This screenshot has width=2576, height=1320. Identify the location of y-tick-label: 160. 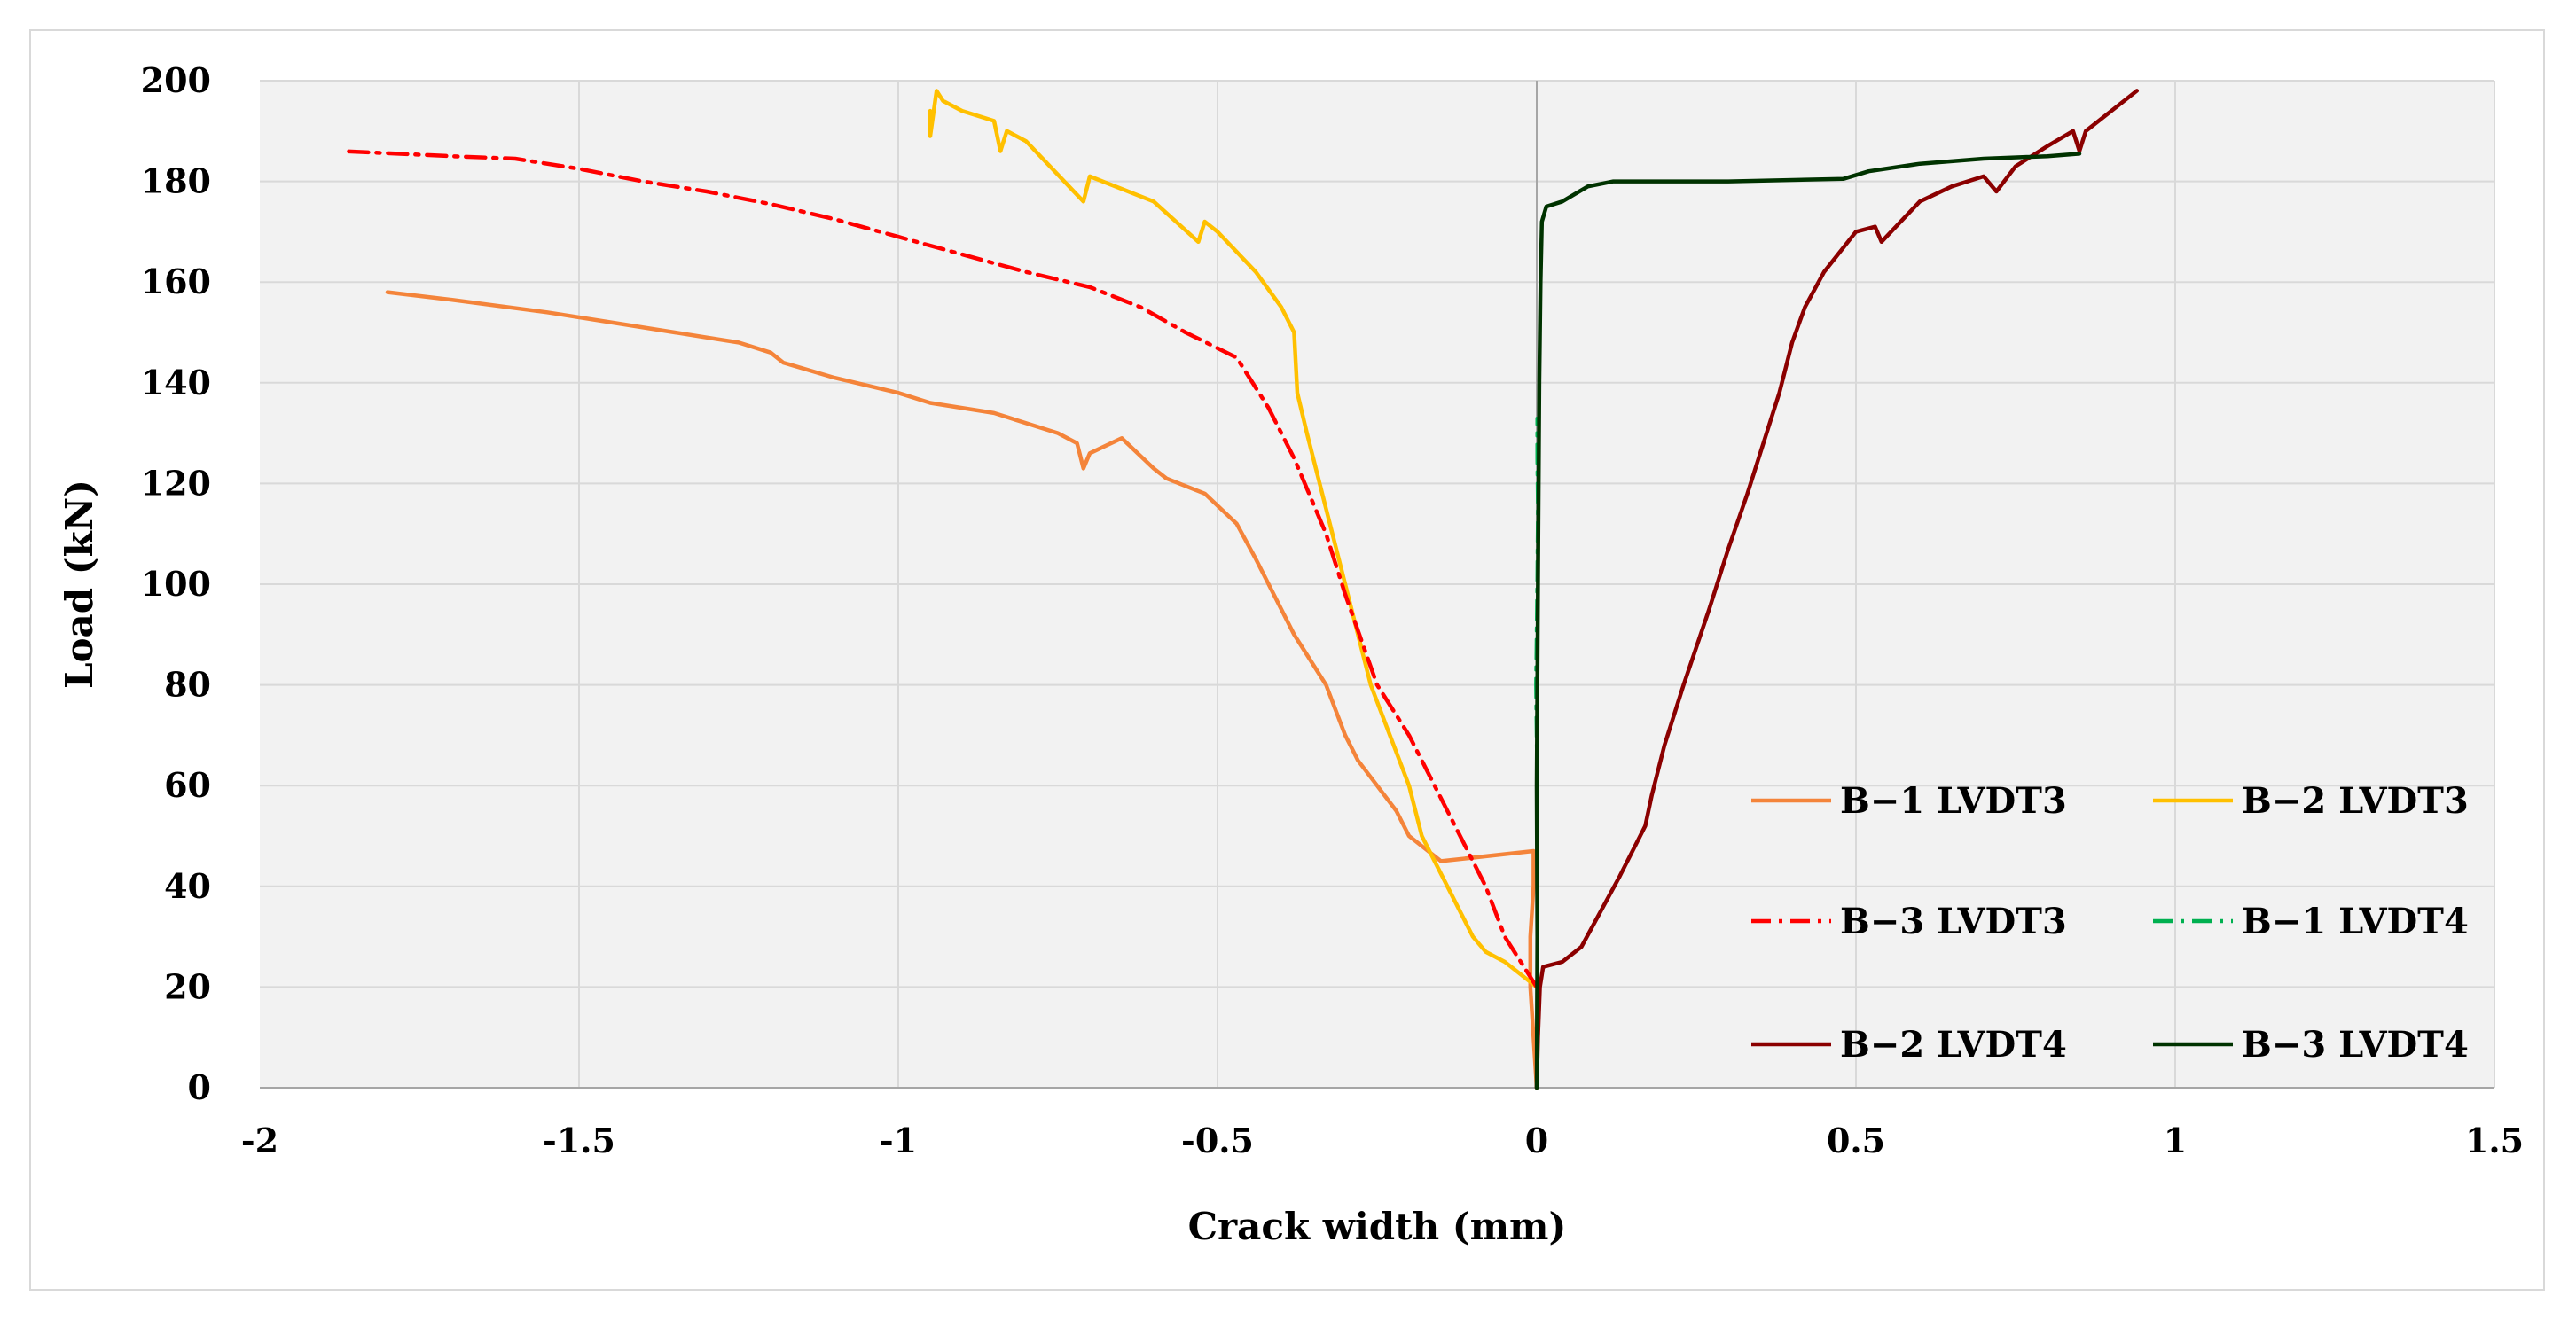
(176, 281).